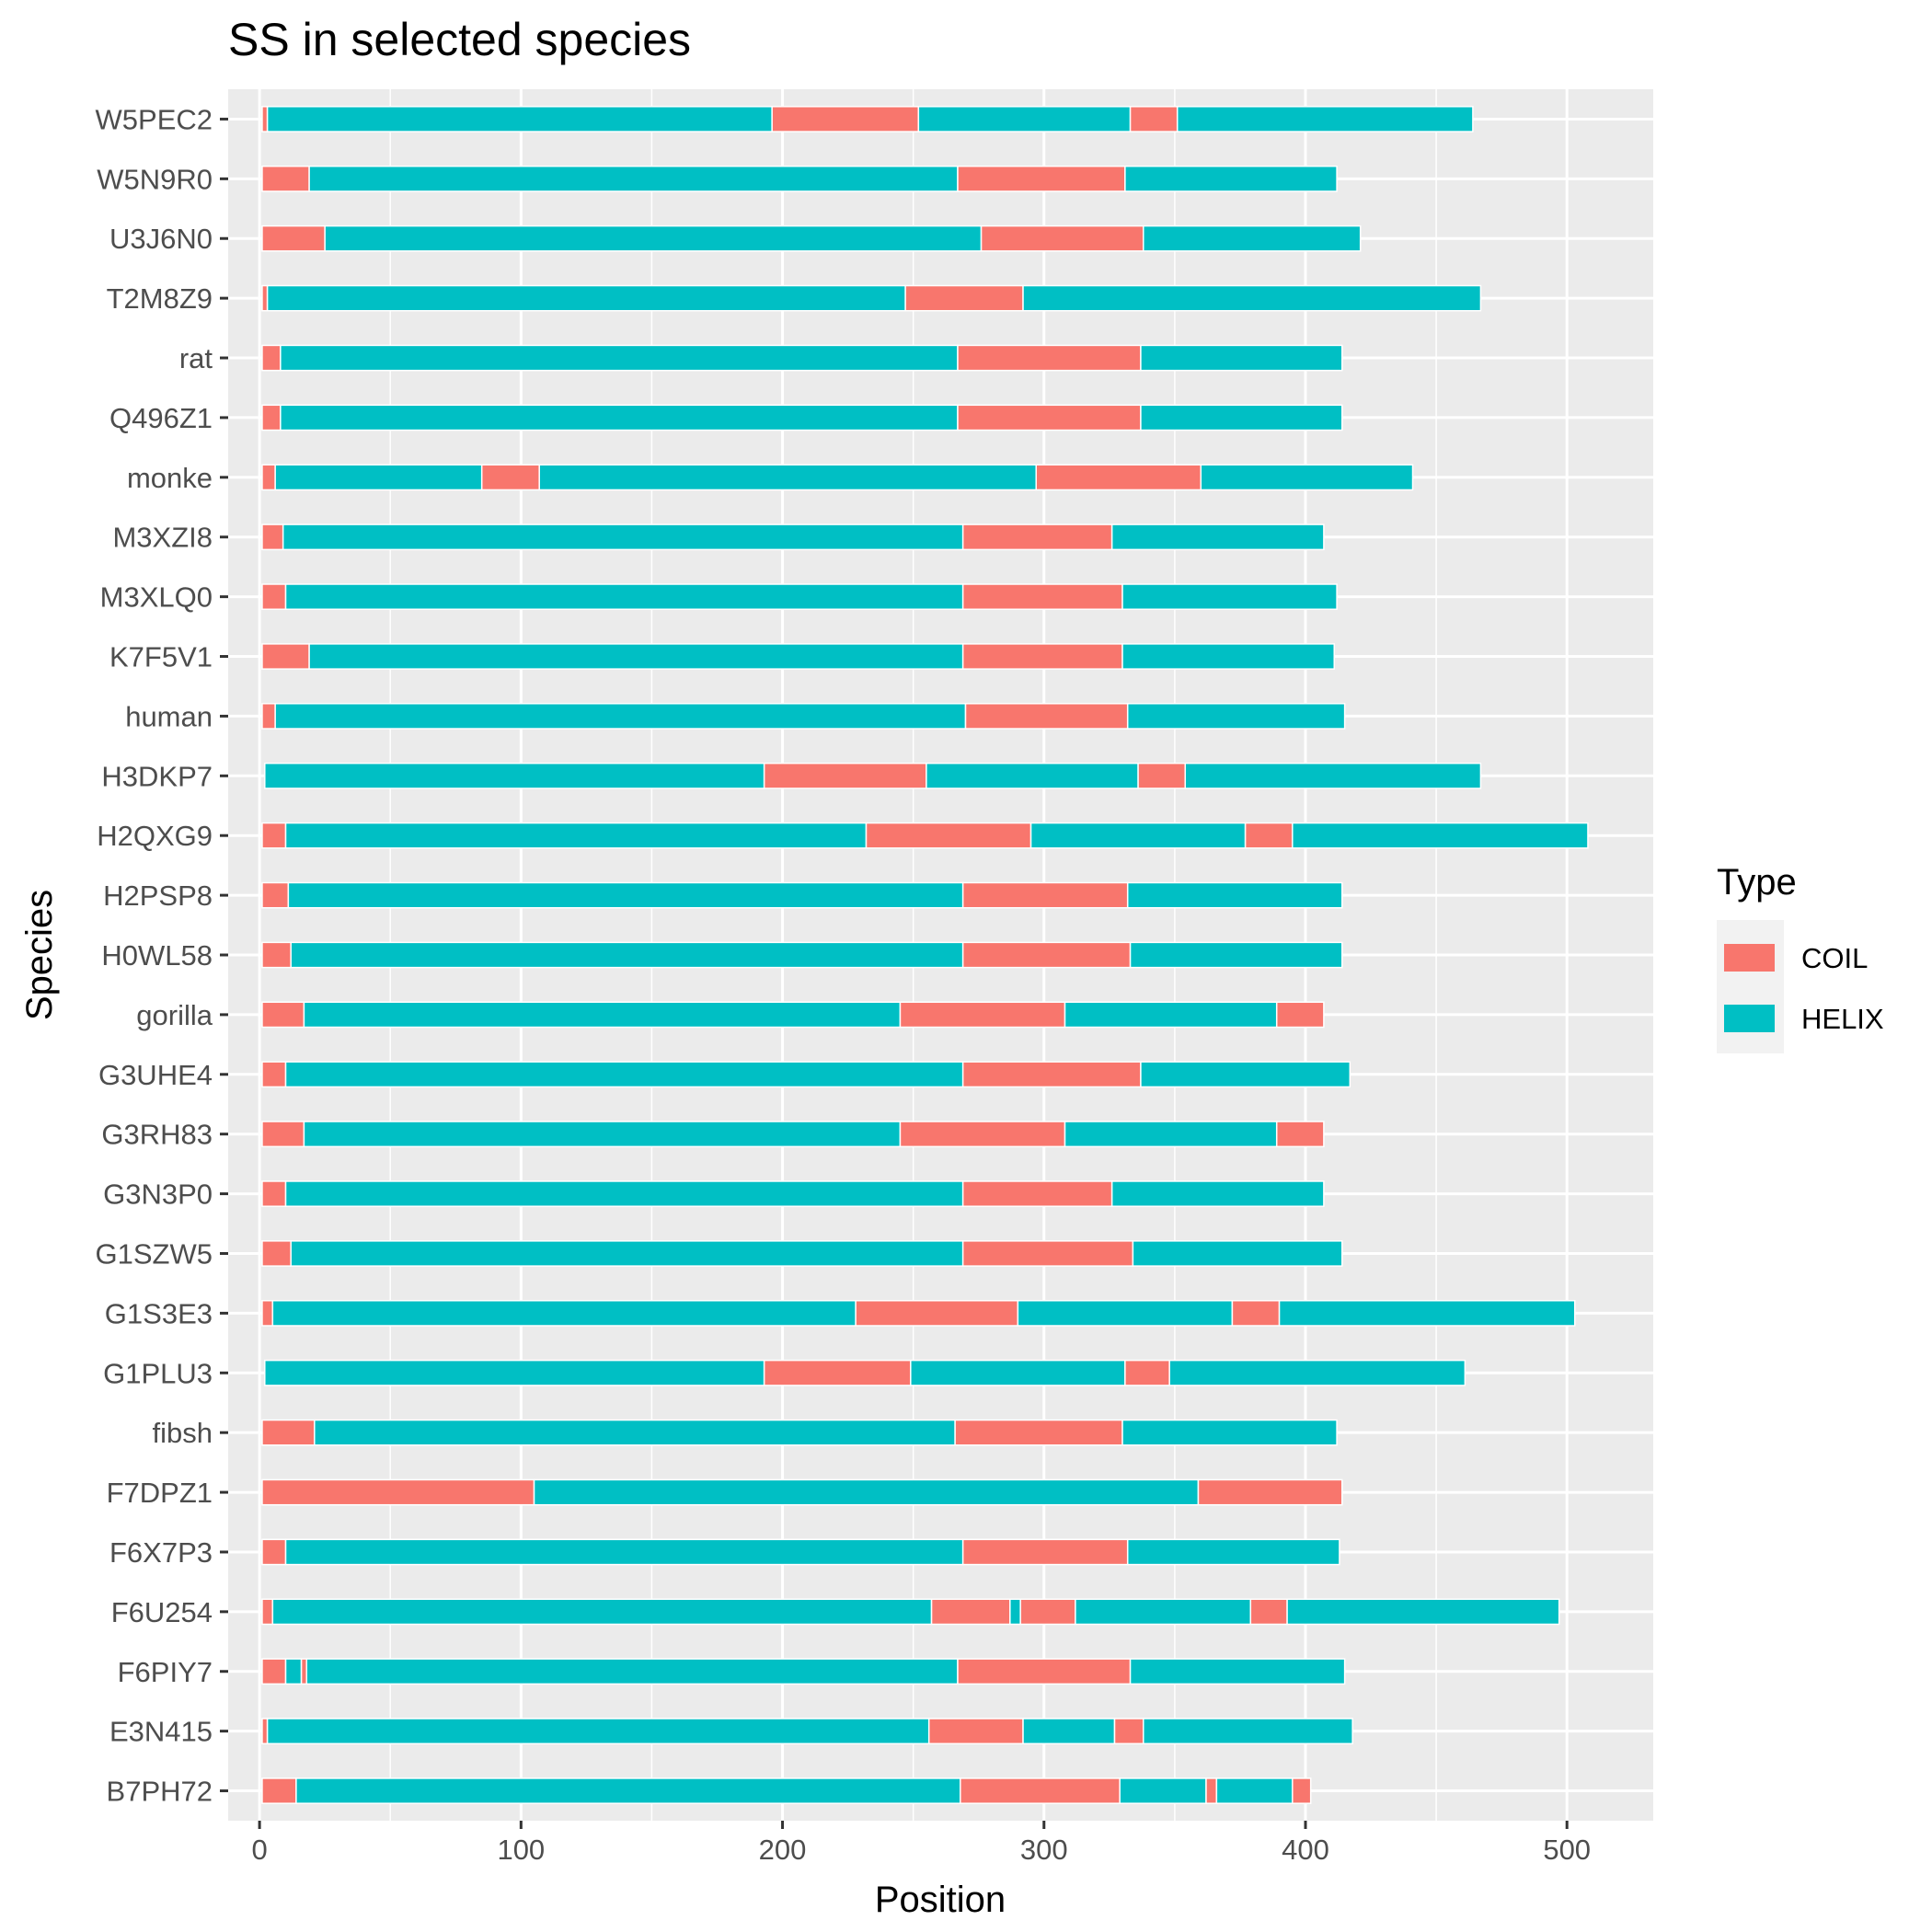 Image resolution: width=1932 pixels, height=1932 pixels. What do you see at coordinates (158, 1195) in the screenshot?
I see `y-tick-label: G3N3P0` at bounding box center [158, 1195].